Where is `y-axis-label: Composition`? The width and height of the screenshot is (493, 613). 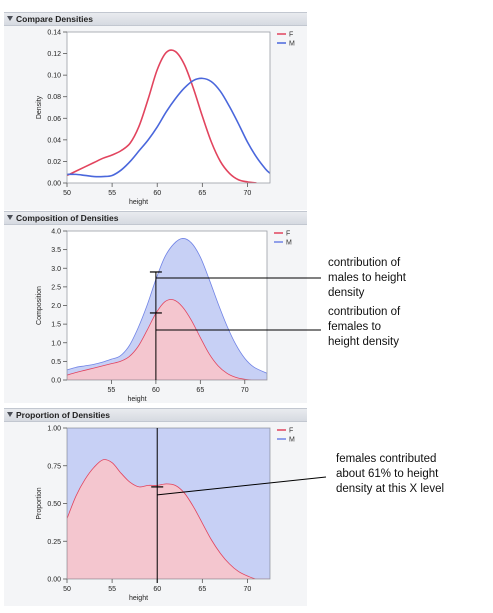 y-axis-label: Composition is located at coordinates (39, 305).